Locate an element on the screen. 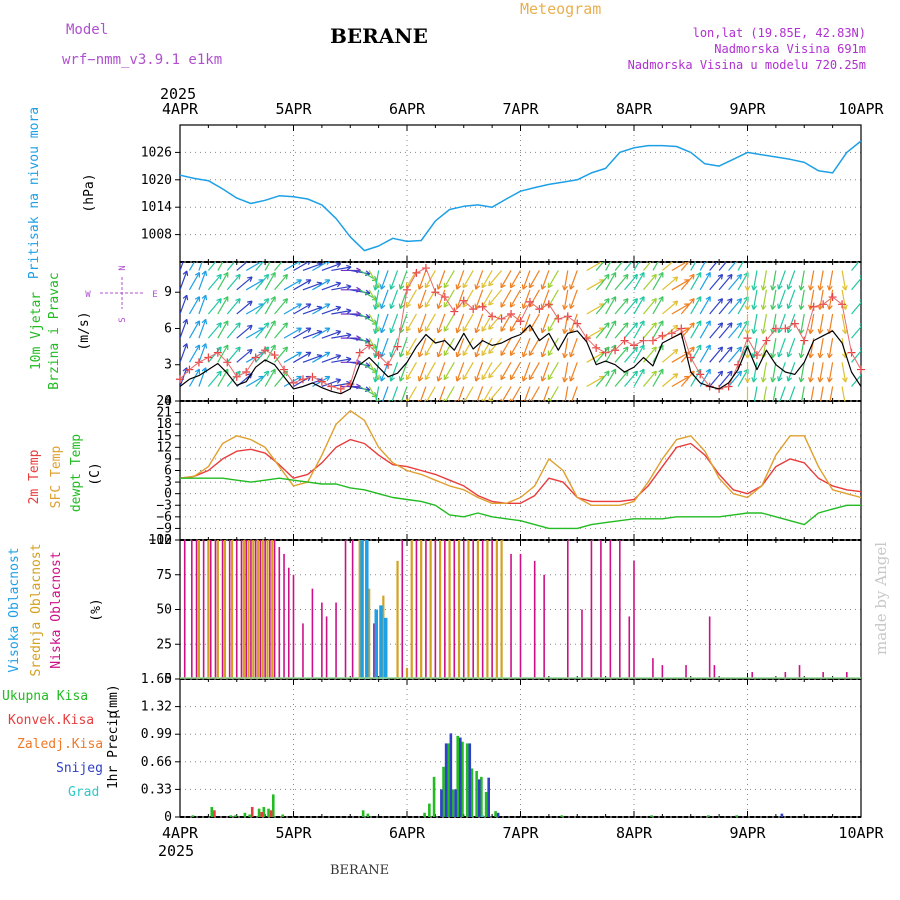  precip-ytick-label: 0.99 is located at coordinates (156, 734).